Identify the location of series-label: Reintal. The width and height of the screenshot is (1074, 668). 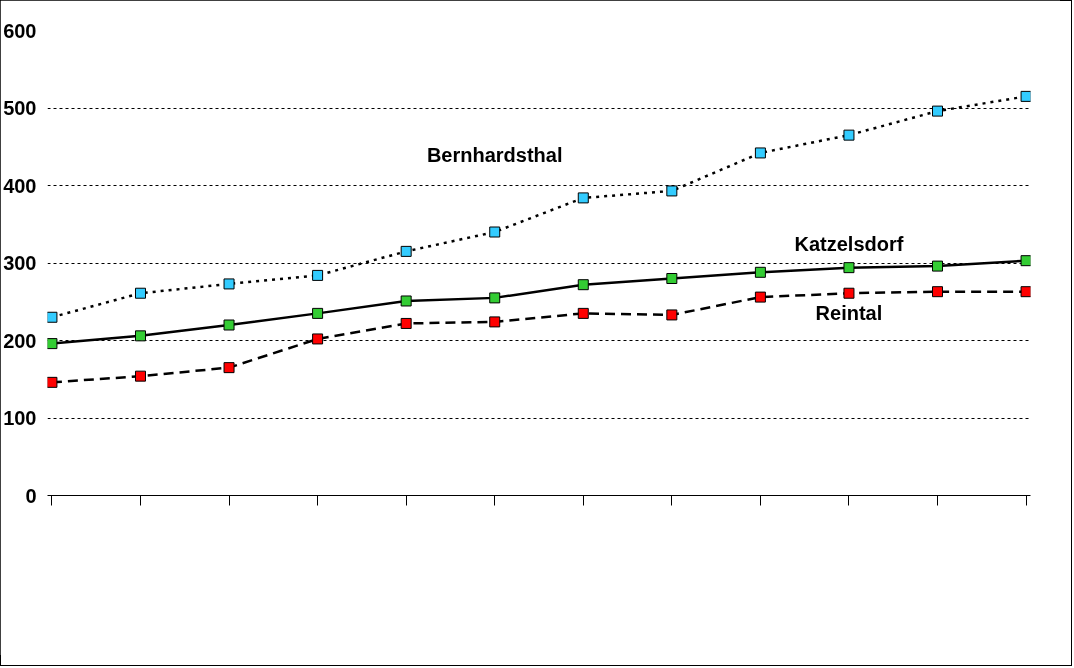
(849, 312).